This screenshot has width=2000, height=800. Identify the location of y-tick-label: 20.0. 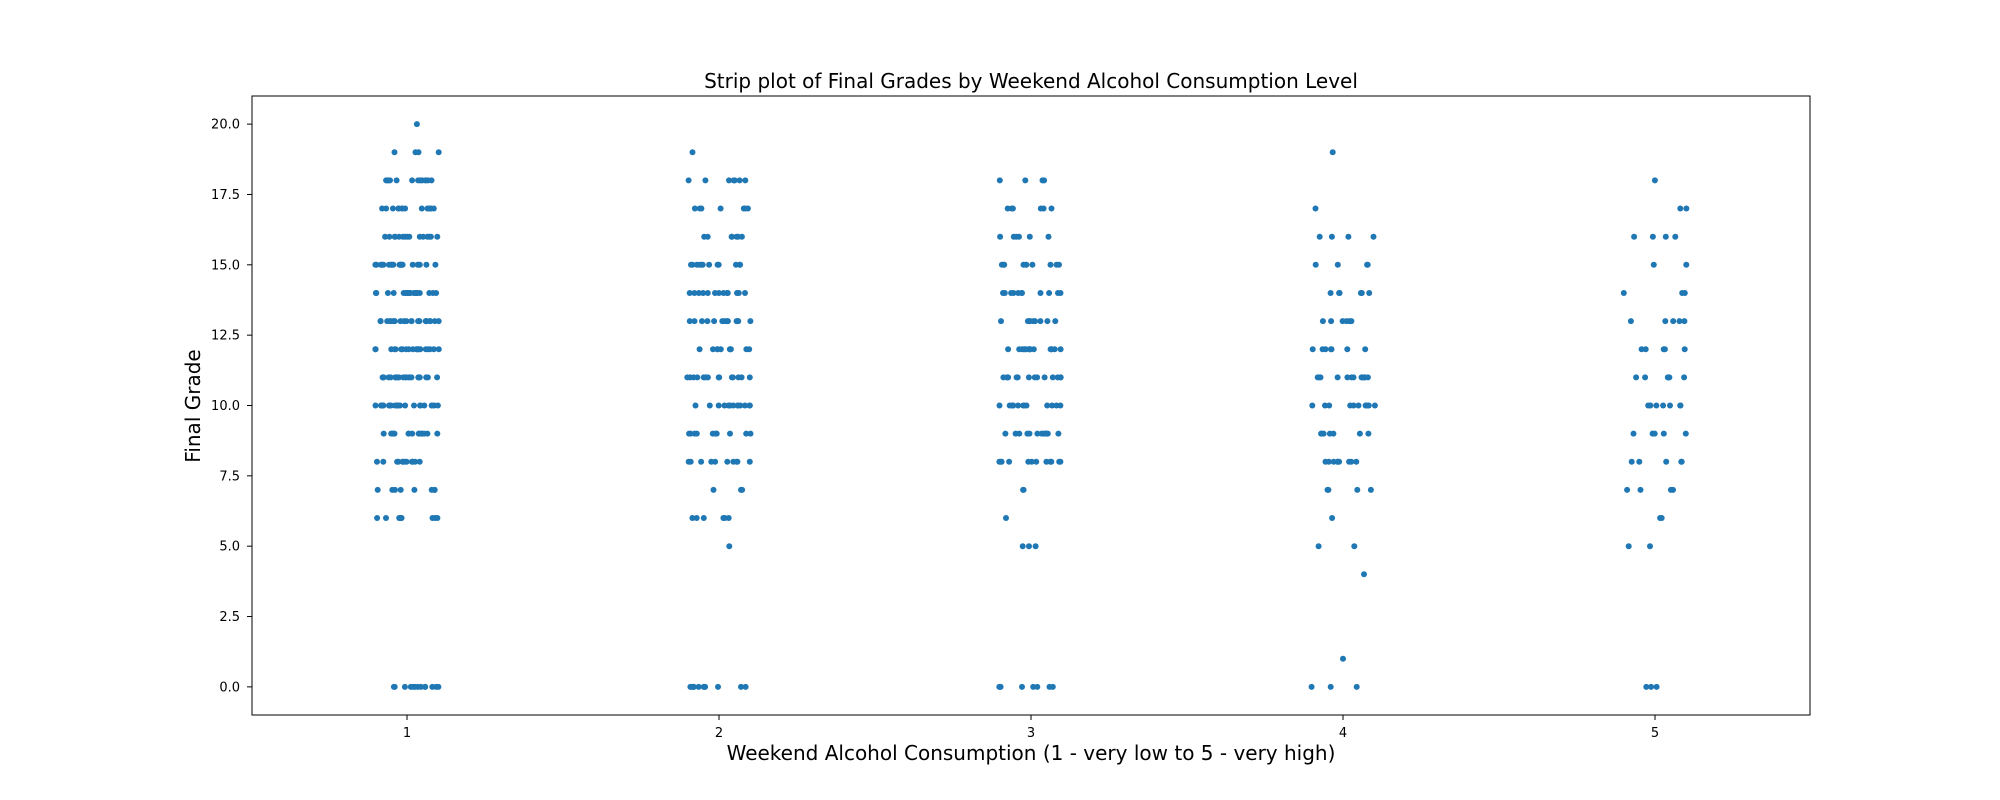
(225, 125).